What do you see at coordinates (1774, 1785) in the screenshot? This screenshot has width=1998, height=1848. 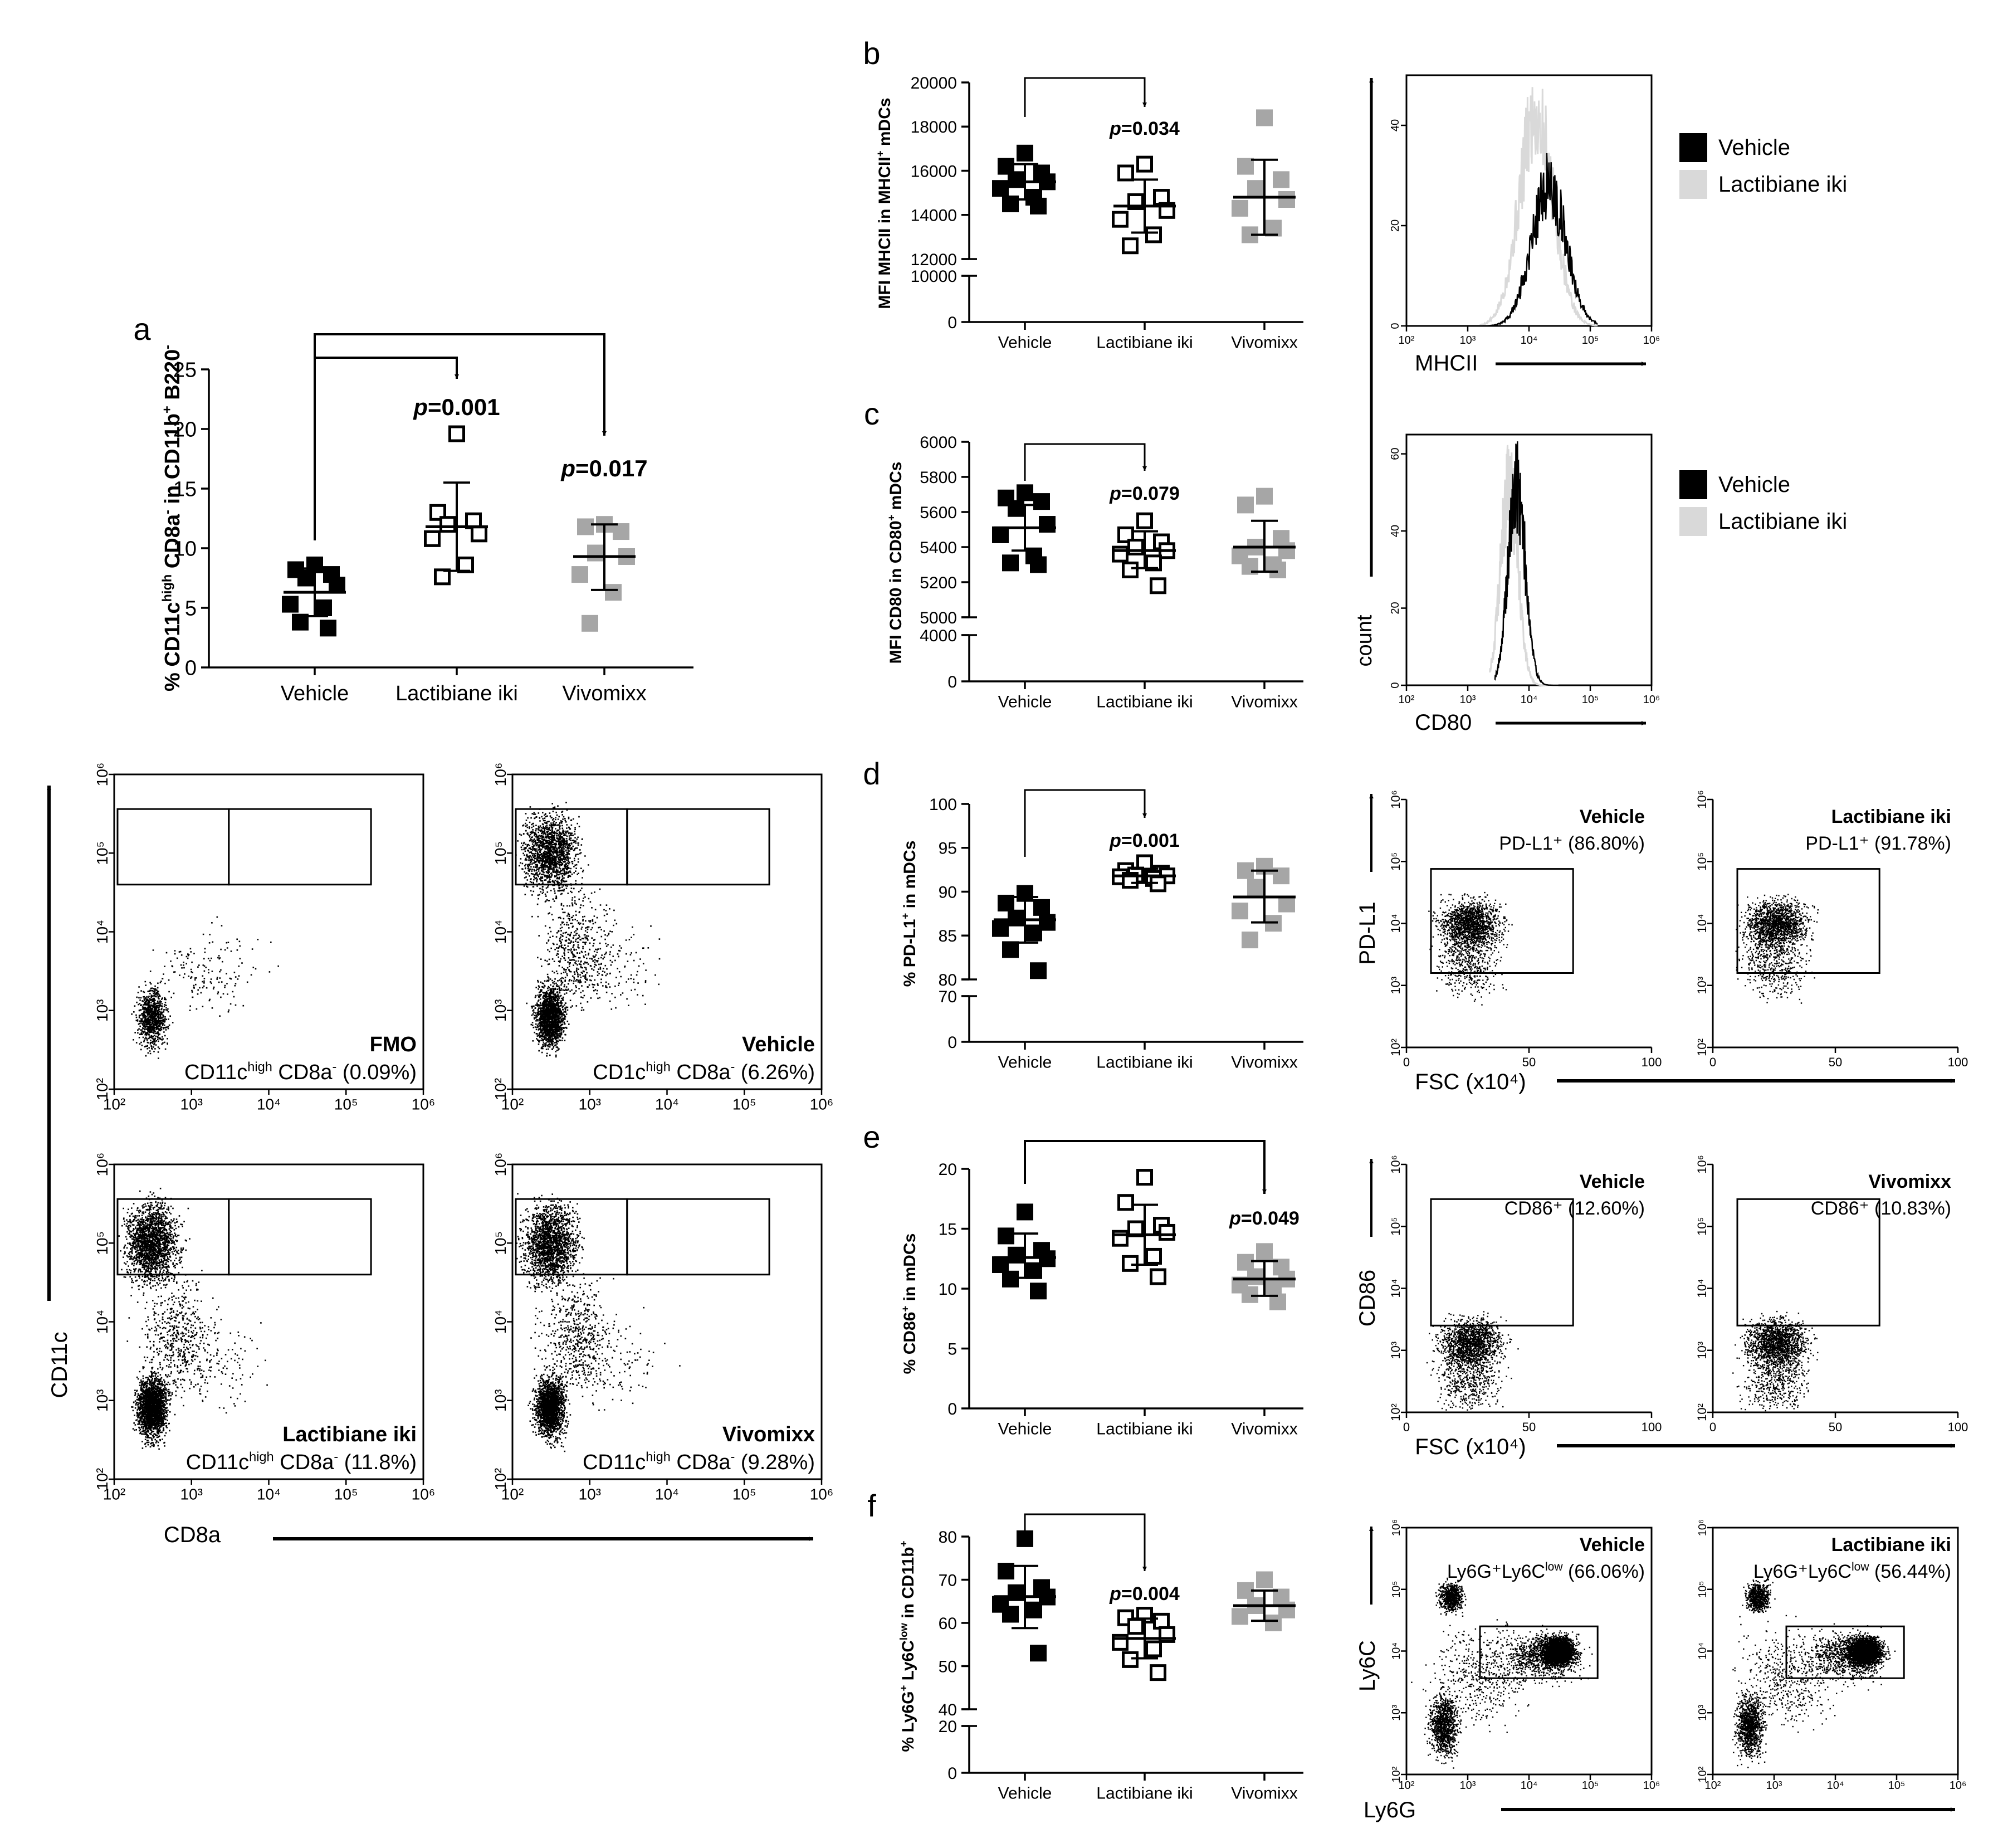 I see `x-tick-label: 10³` at bounding box center [1774, 1785].